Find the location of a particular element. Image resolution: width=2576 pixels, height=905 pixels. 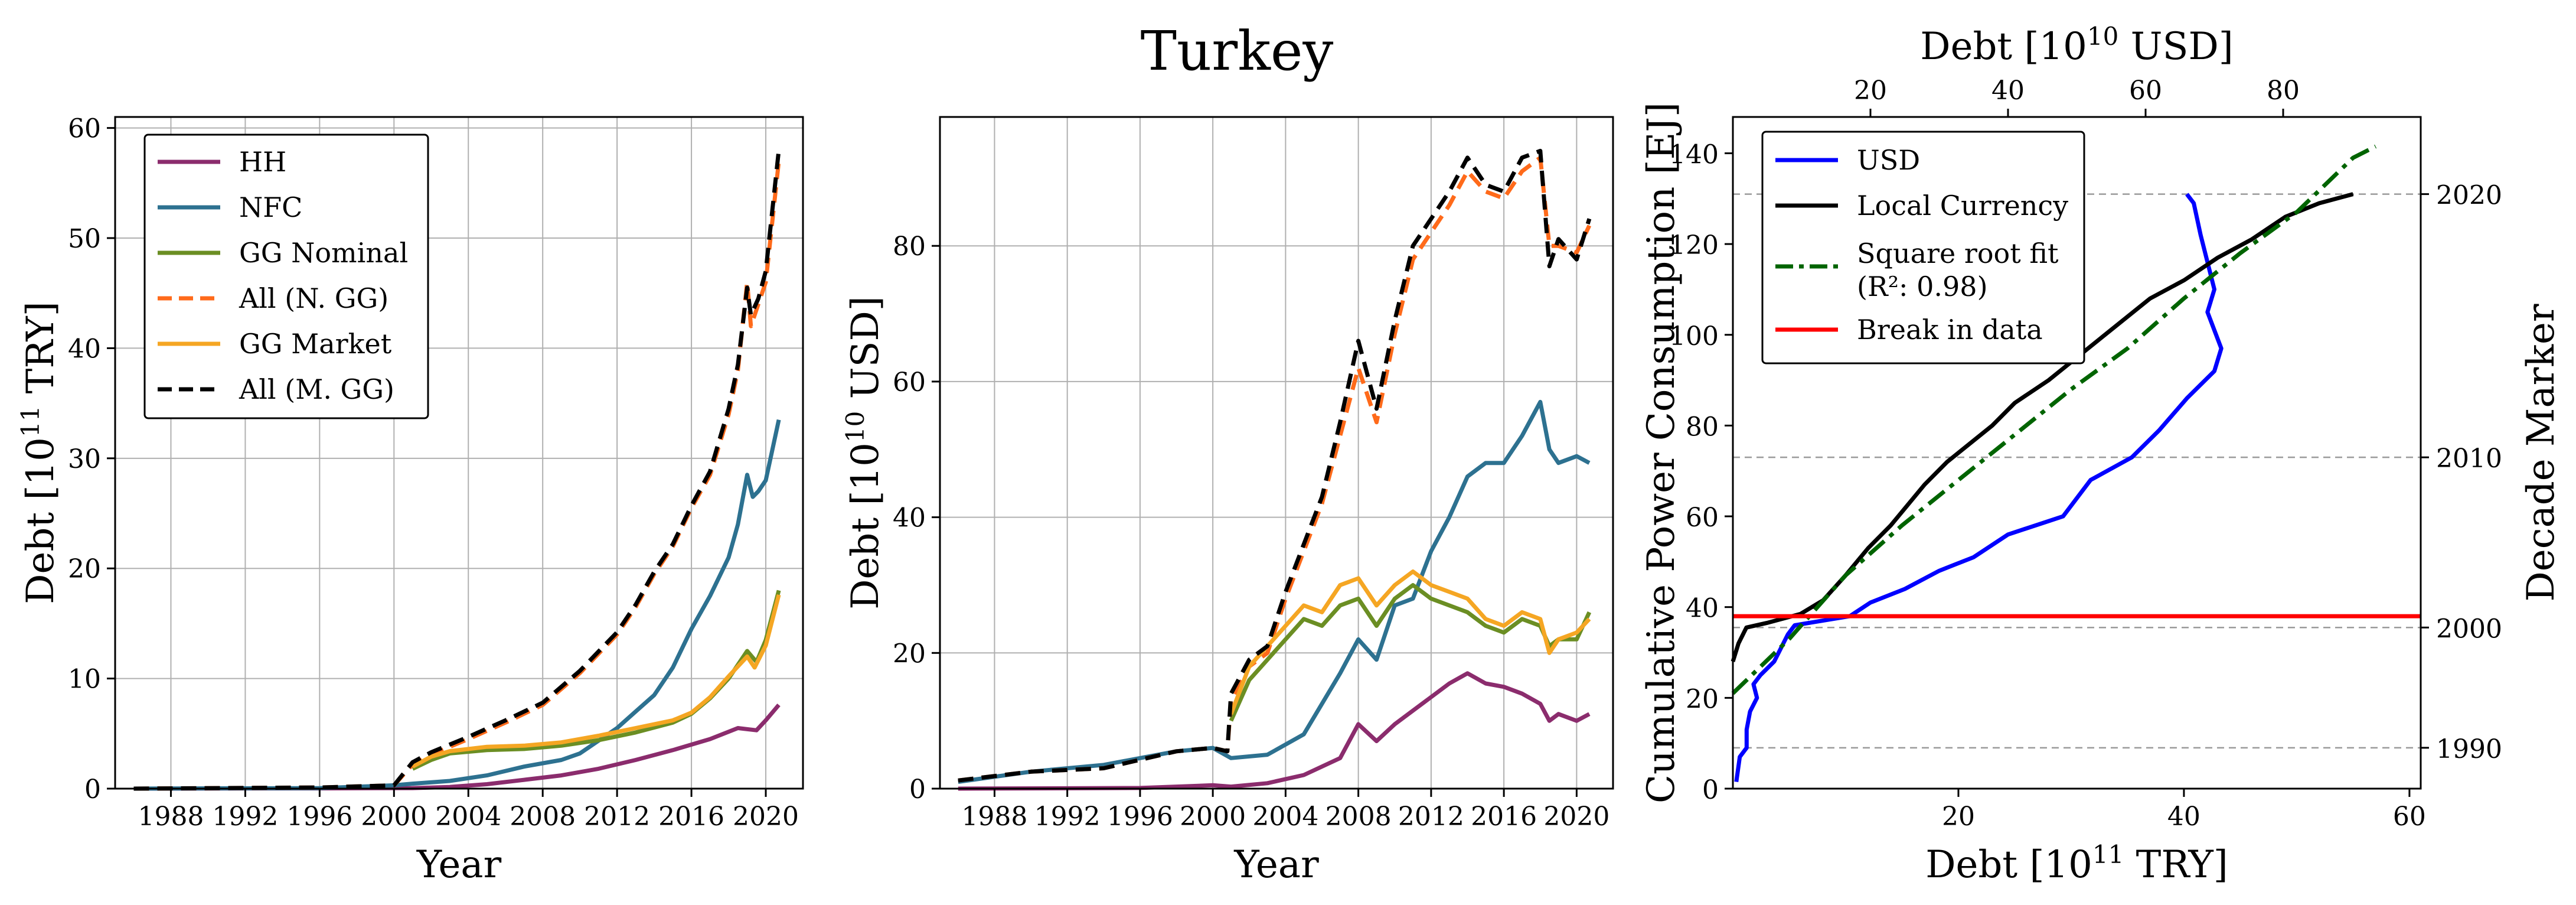

legend-box is located at coordinates (1923, 247).